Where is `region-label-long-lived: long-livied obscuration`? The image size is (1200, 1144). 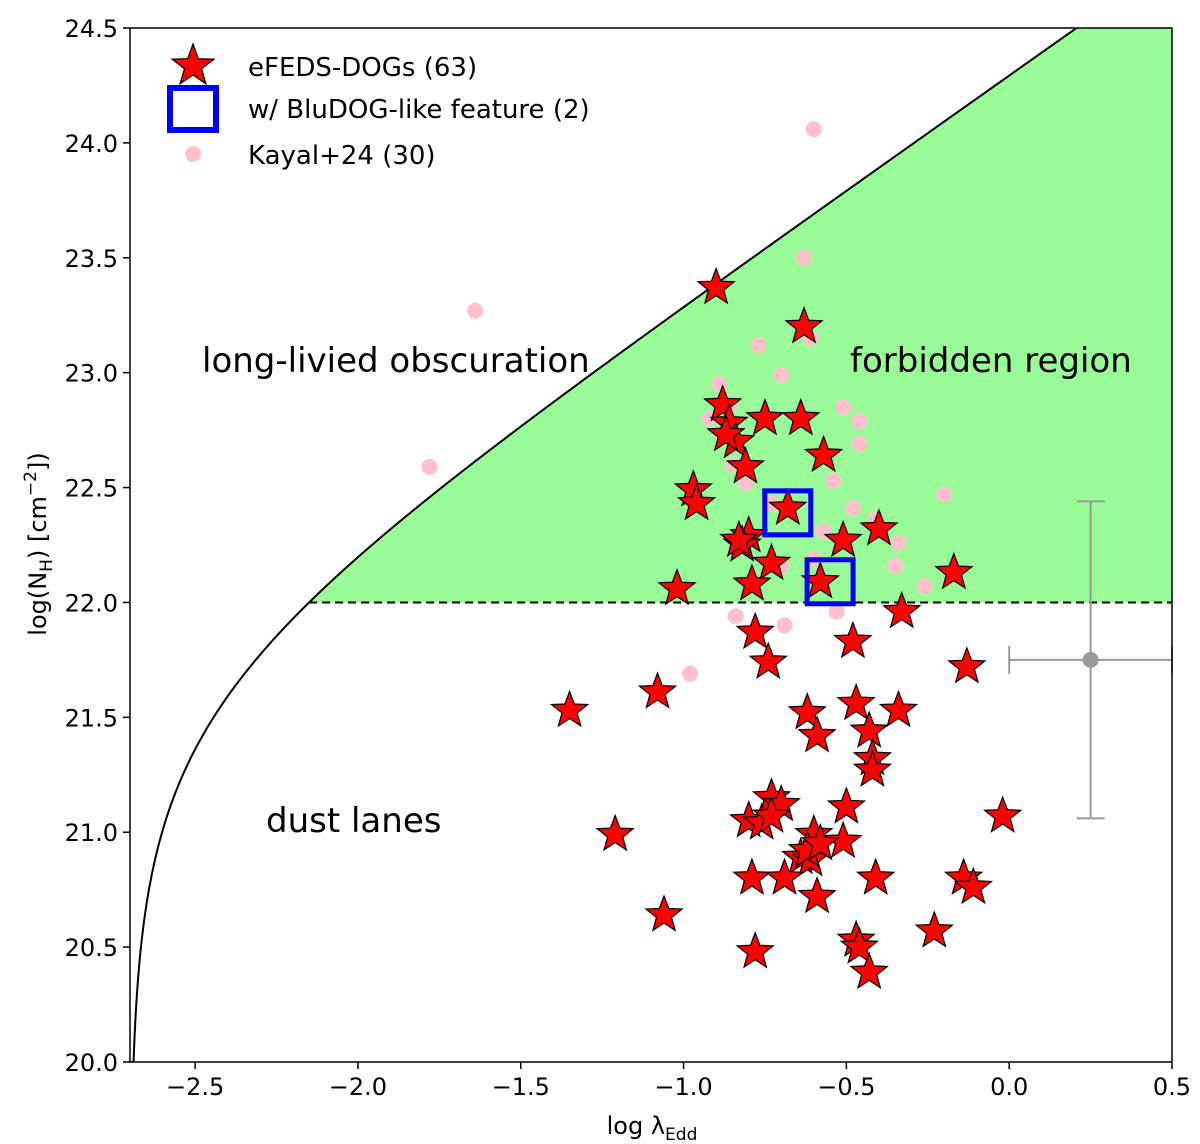 region-label-long-lived: long-livied obscuration is located at coordinates (396, 361).